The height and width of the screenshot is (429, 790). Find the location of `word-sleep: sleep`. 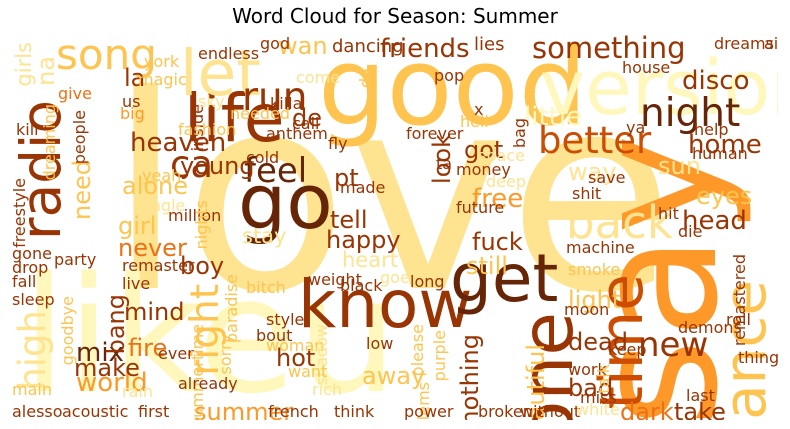

word-sleep: sleep is located at coordinates (33, 299).